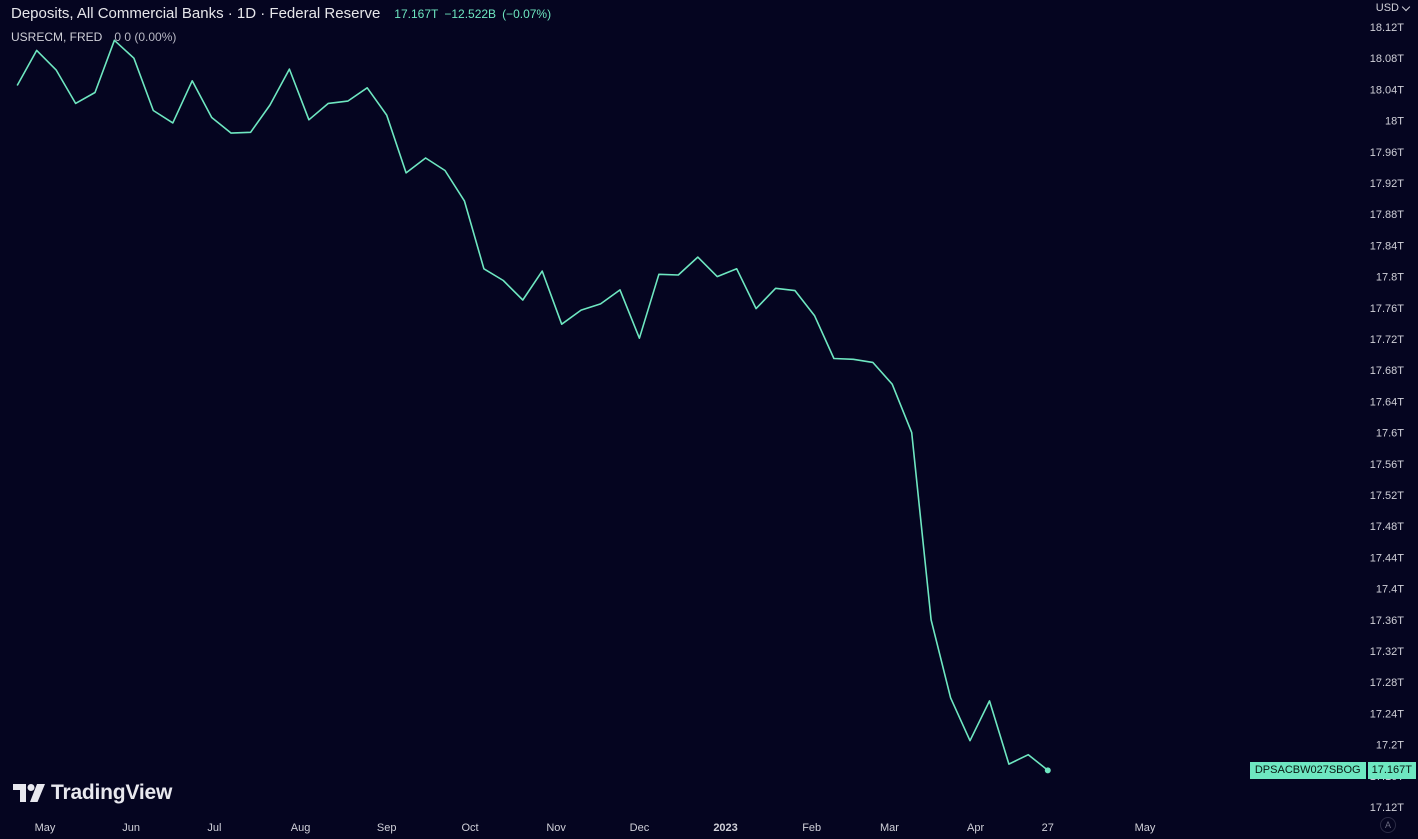 The width and height of the screenshot is (1418, 839). I want to click on y-tick-label: 18T, so click(1394, 122).